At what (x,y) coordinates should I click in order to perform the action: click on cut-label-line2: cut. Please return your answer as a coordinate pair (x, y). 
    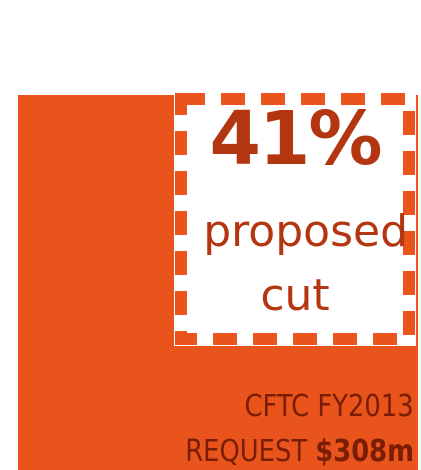
    Looking at the image, I should click on (295, 295).